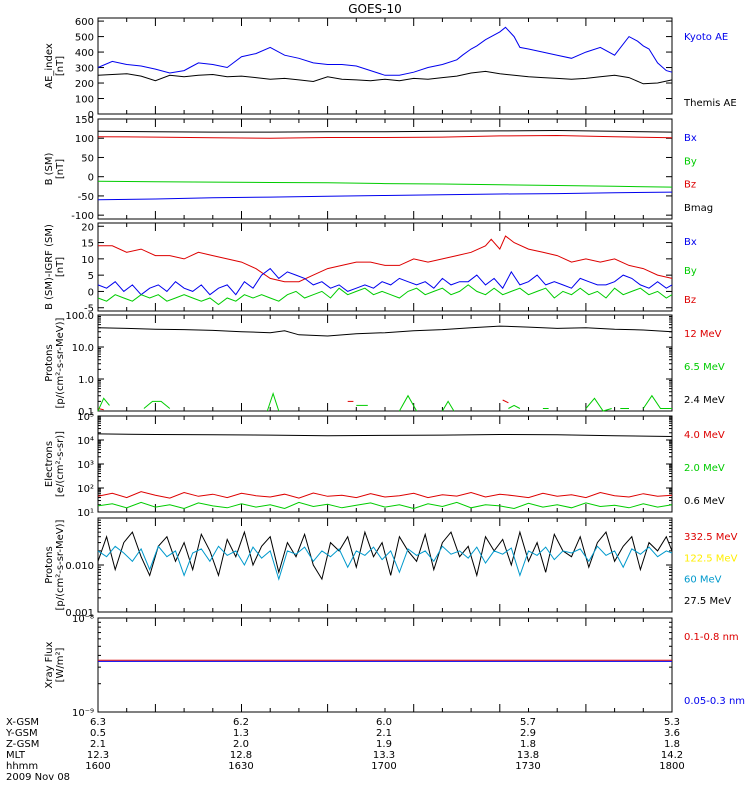 The height and width of the screenshot is (800, 750). I want to click on footer-label: hhmm, so click(22, 766).